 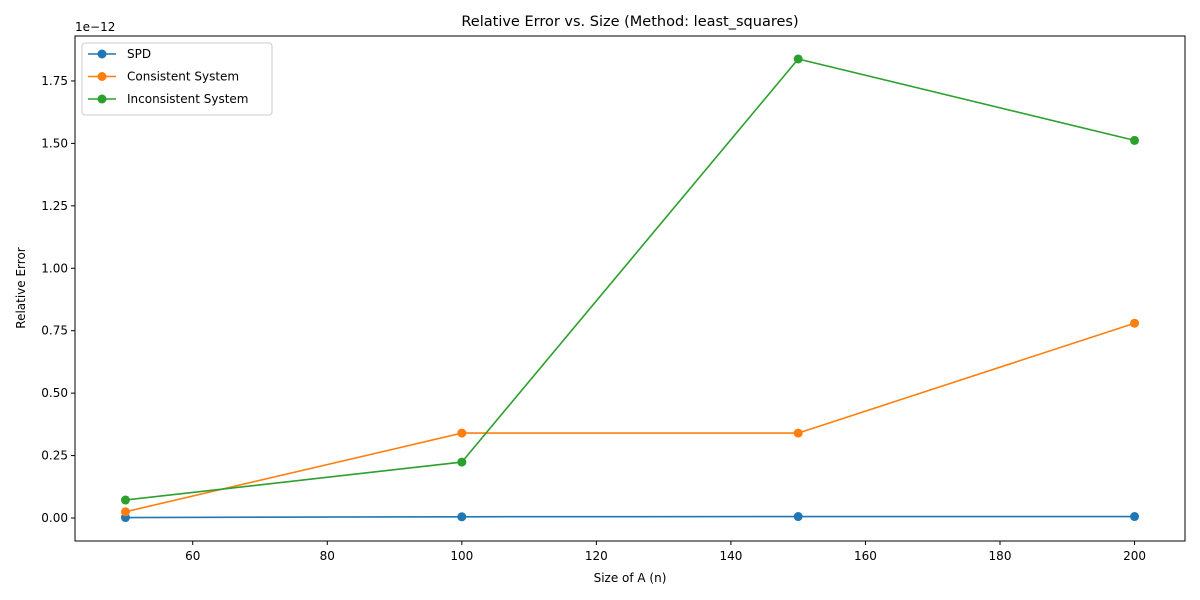 I want to click on y-tick-label: 1.75, so click(x=54, y=81).